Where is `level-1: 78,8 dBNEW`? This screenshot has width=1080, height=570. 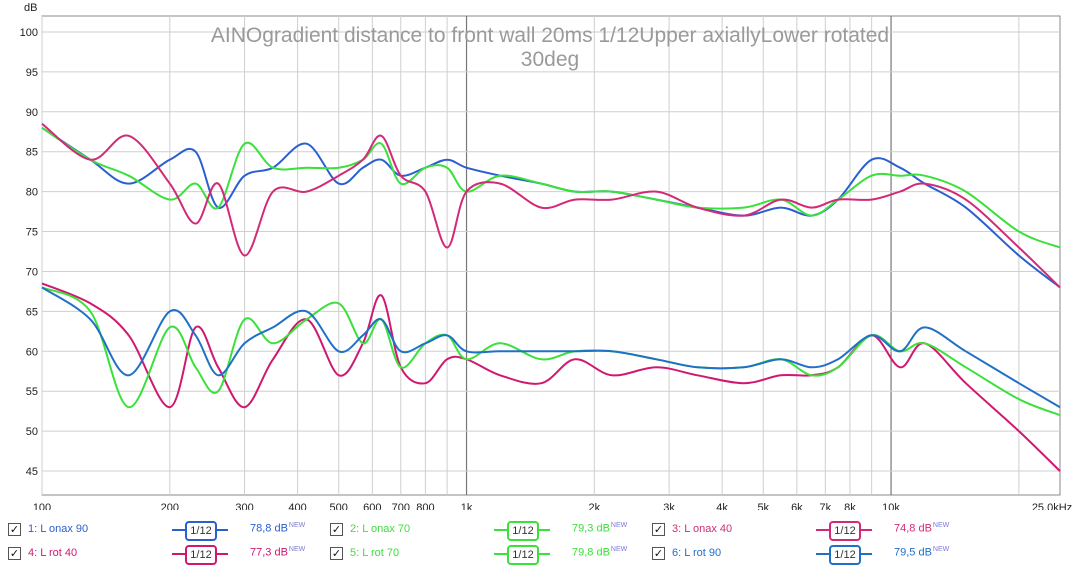
level-1: 78,8 dBNEW is located at coordinates (278, 528).